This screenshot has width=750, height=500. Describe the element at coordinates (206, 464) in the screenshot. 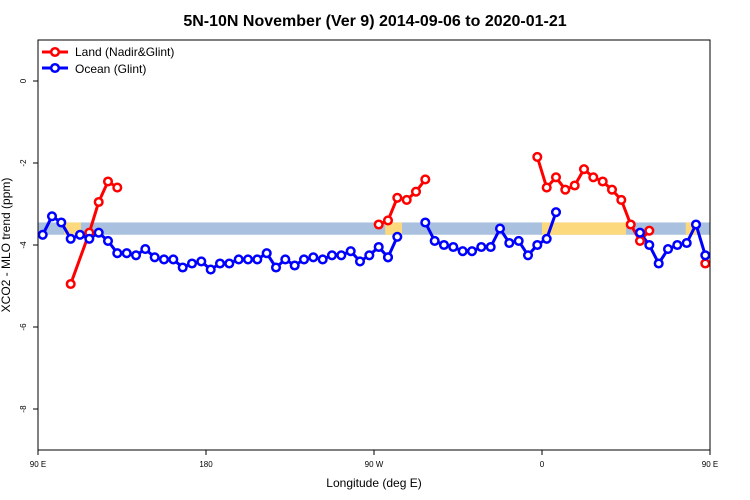

I see `x-tick-label: 180` at that location.